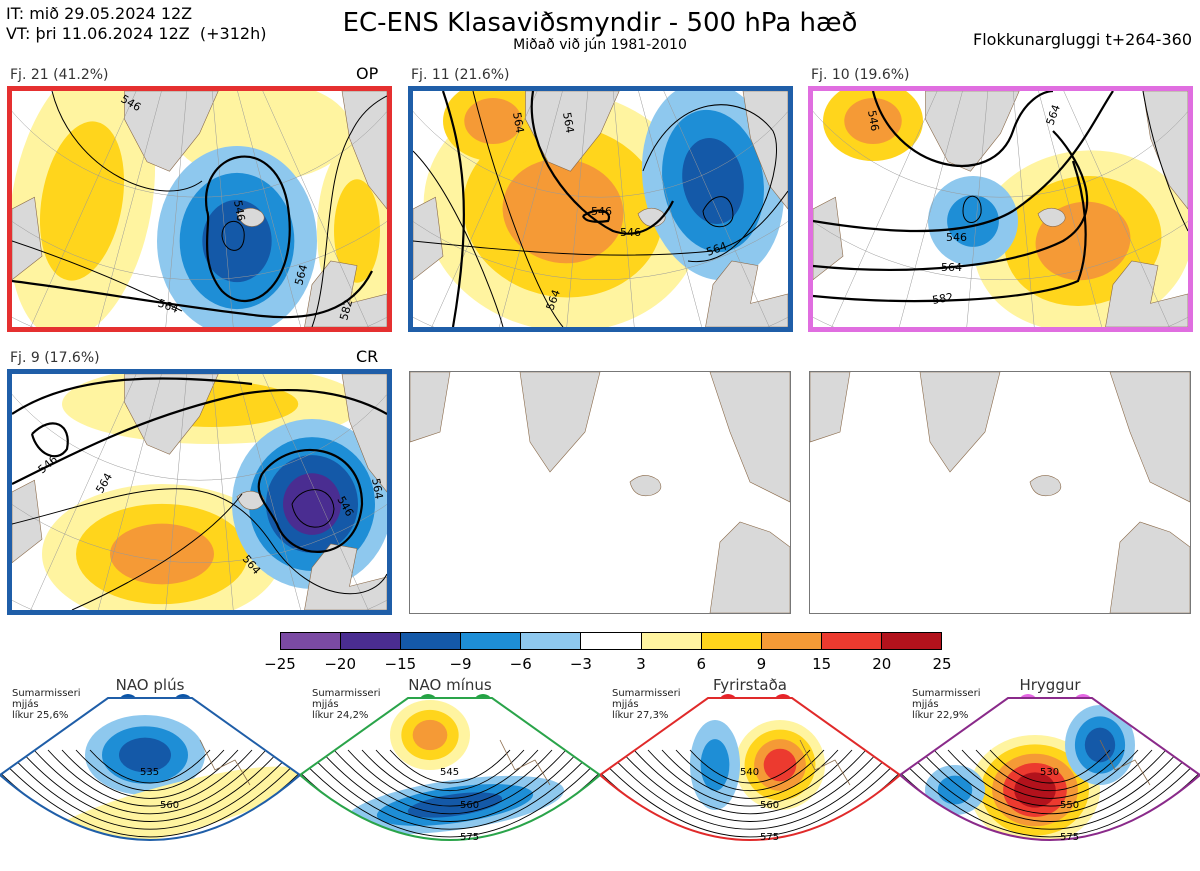 The width and height of the screenshot is (1200, 871). I want to click on colorbar-tick: 9, so click(761, 664).